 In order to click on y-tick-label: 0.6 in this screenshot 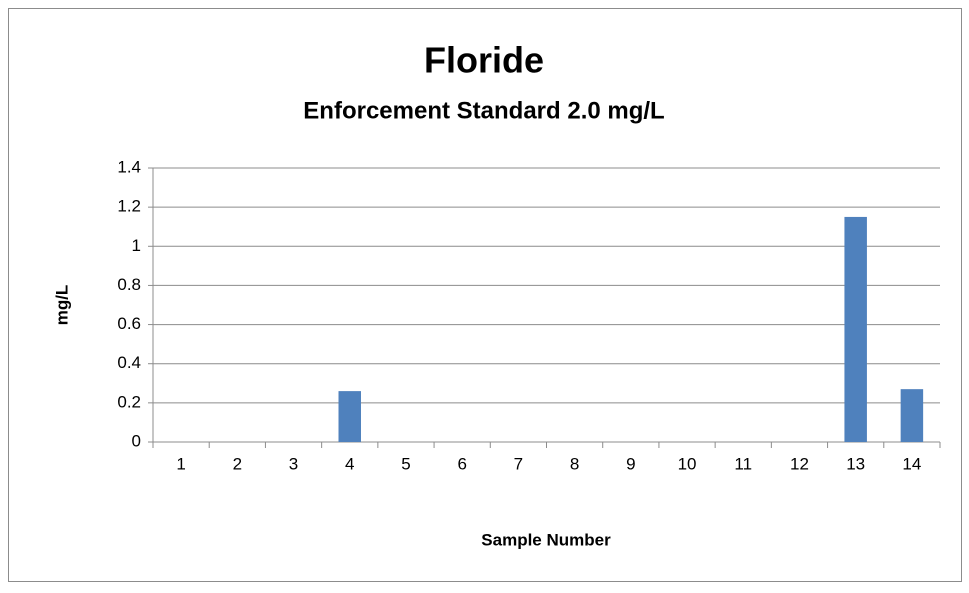, I will do `click(129, 323)`.